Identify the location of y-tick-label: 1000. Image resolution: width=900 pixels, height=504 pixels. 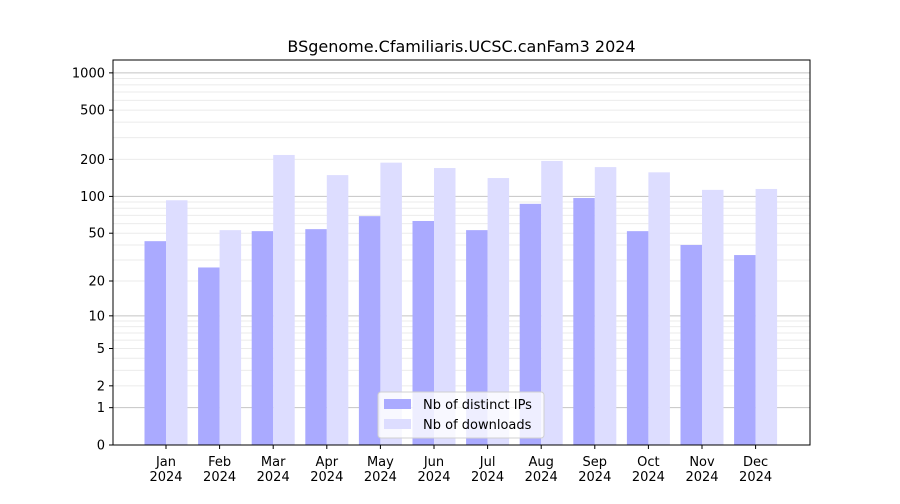
(88, 73).